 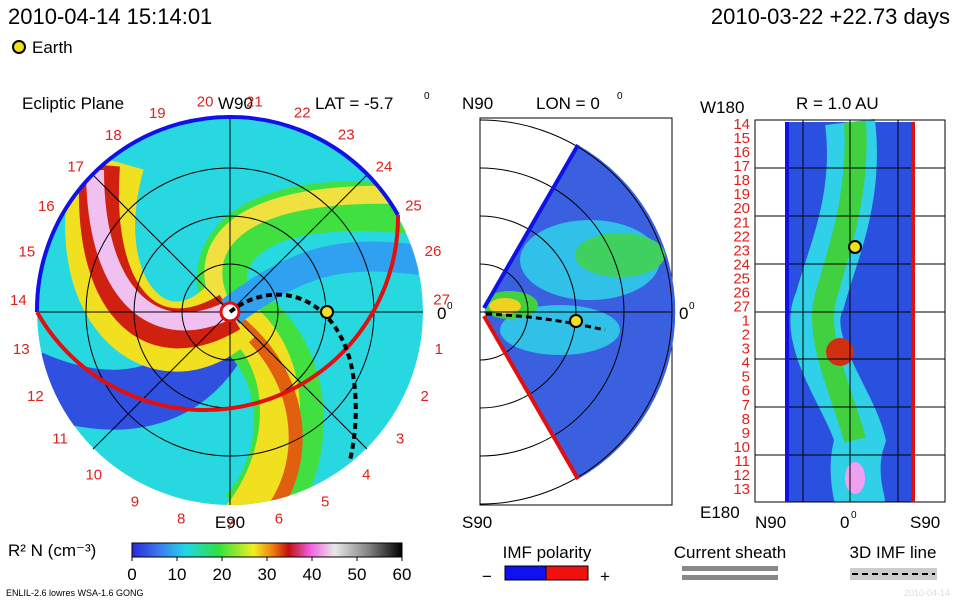 I want to click on meridional-grid, so click(x=576, y=312).